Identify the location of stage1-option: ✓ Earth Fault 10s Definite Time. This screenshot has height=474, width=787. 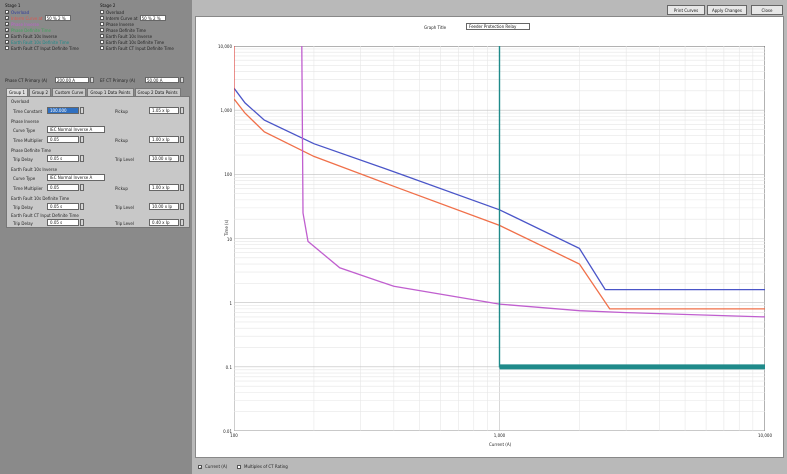
(51, 42).